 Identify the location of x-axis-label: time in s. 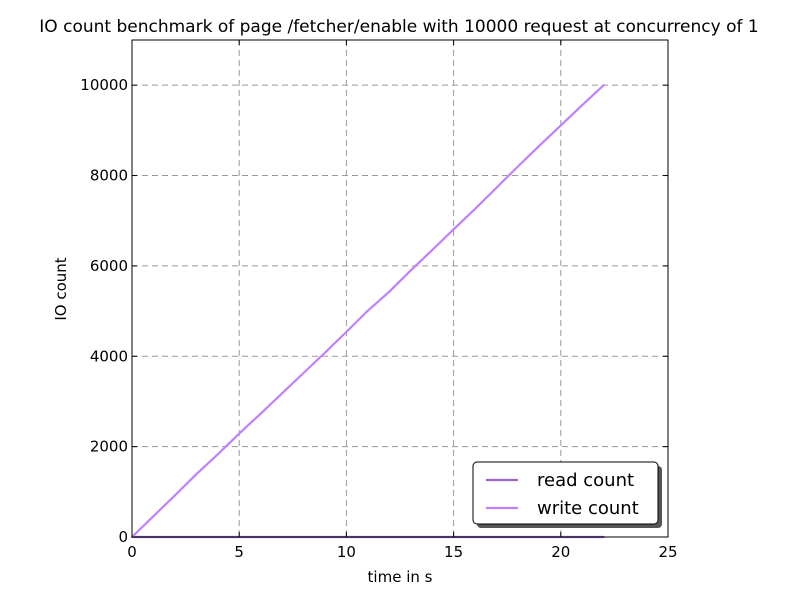
(400, 577).